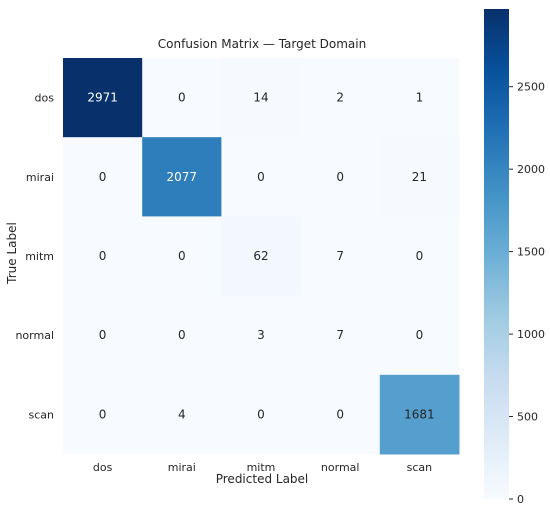  What do you see at coordinates (262, 44) in the screenshot?
I see `chart-title: Confusion Matrix — Target Domain` at bounding box center [262, 44].